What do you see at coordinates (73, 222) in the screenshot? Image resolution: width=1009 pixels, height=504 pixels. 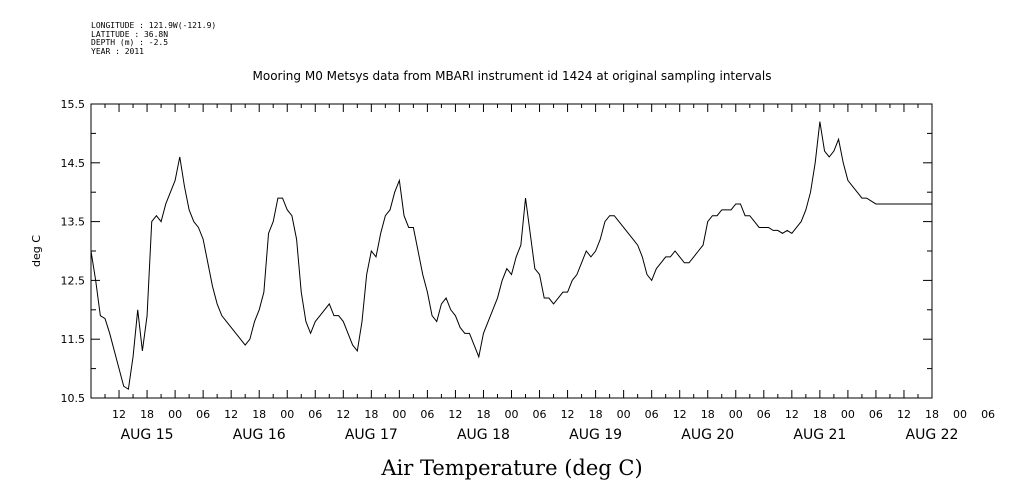 I see `y-tick-label: 13.5` at bounding box center [73, 222].